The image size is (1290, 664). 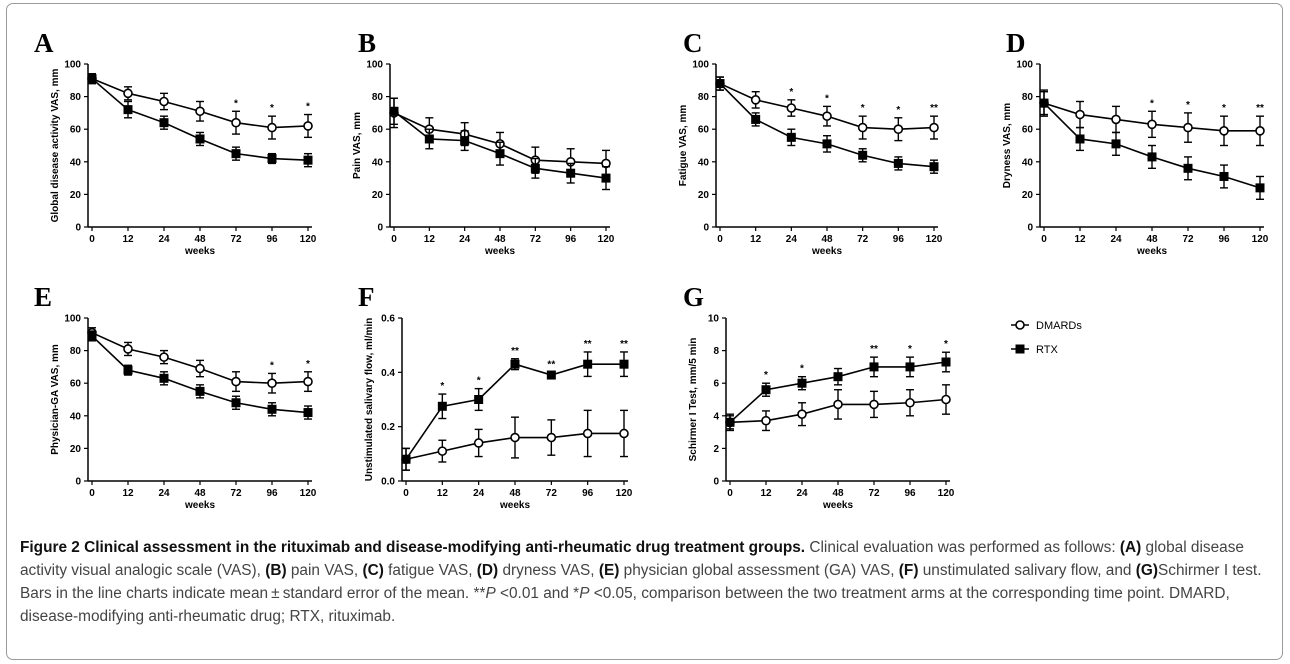 I want to click on panel-letter: F, so click(x=366, y=297).